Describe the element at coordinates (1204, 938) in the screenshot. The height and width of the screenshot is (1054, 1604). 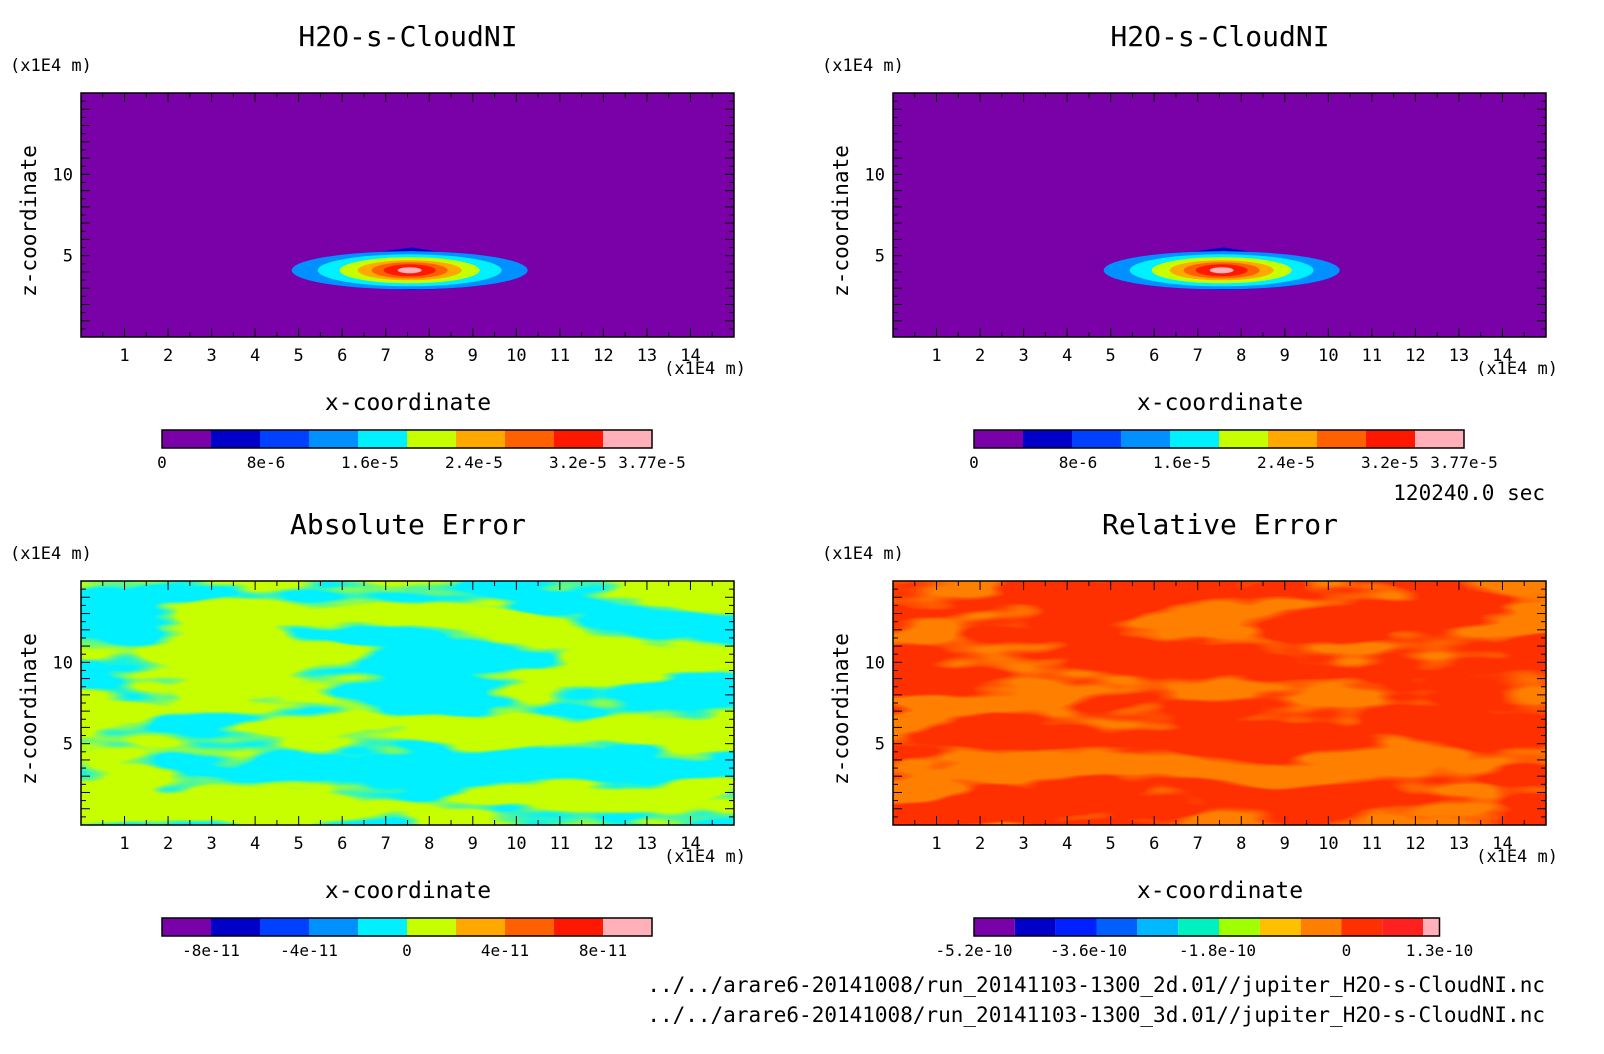
I see `colorbar: -5.2e-10 -3.6e-10 -1.8e-10 0 1.3e-10` at that location.